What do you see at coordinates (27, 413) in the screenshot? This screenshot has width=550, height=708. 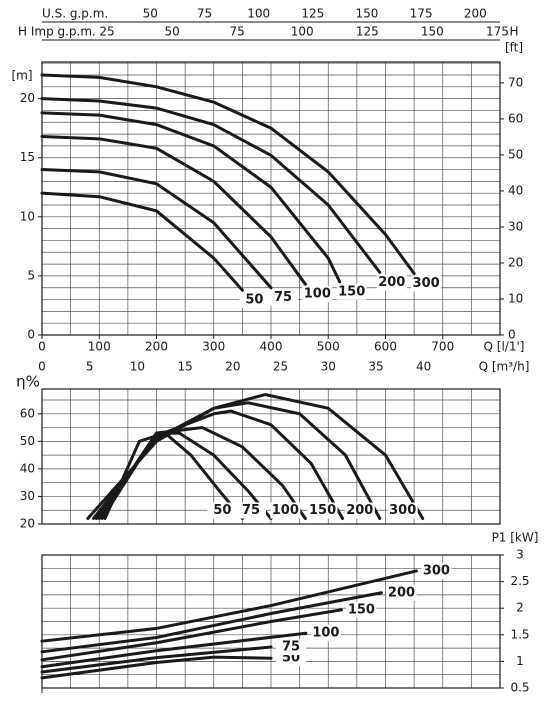 I see `y-tick-label: 60` at bounding box center [27, 413].